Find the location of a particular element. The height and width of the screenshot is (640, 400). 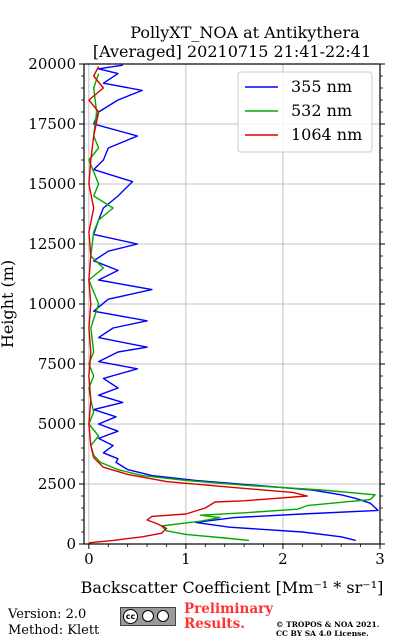

legend: 355 nm 532 nm 1064 nm is located at coordinates (305, 112).